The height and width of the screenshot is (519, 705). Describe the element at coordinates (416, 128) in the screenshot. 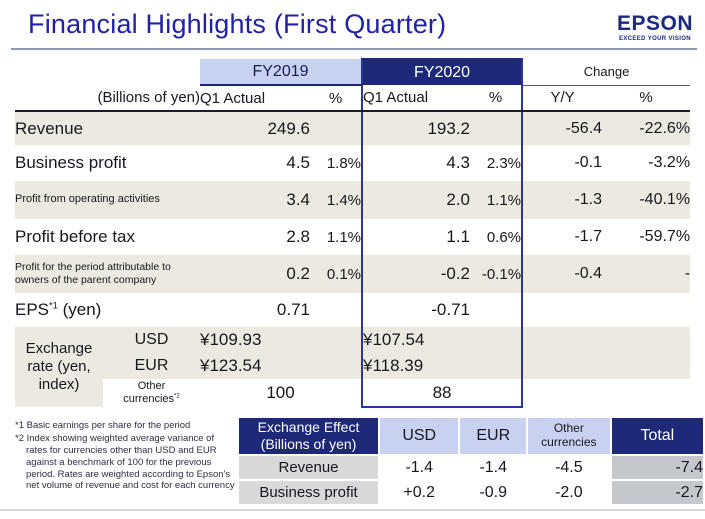

I see `fy20-value: 193.2` at that location.